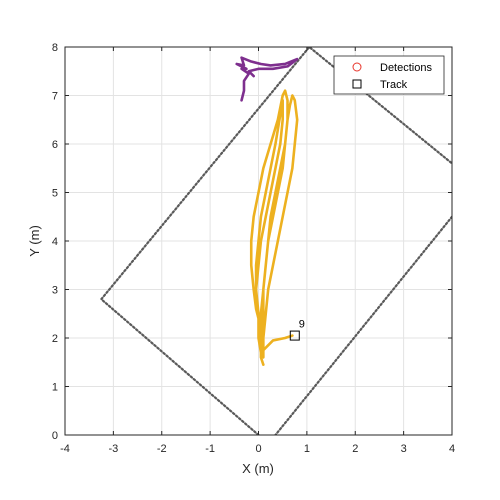  What do you see at coordinates (55, 291) in the screenshot?
I see `y-tick-label-3: 3` at bounding box center [55, 291].